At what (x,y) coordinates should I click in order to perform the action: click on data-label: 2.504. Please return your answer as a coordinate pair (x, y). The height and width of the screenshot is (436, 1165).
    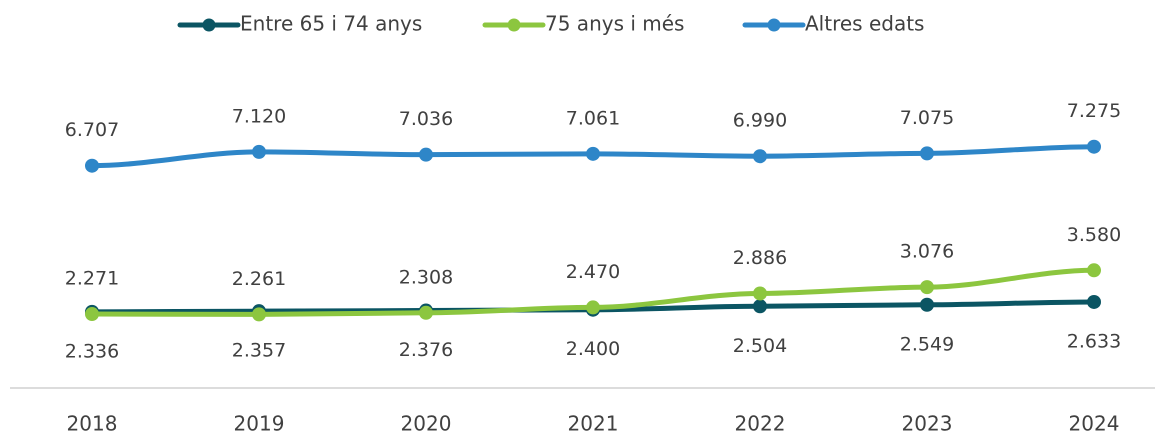
    Looking at the image, I should click on (760, 346).